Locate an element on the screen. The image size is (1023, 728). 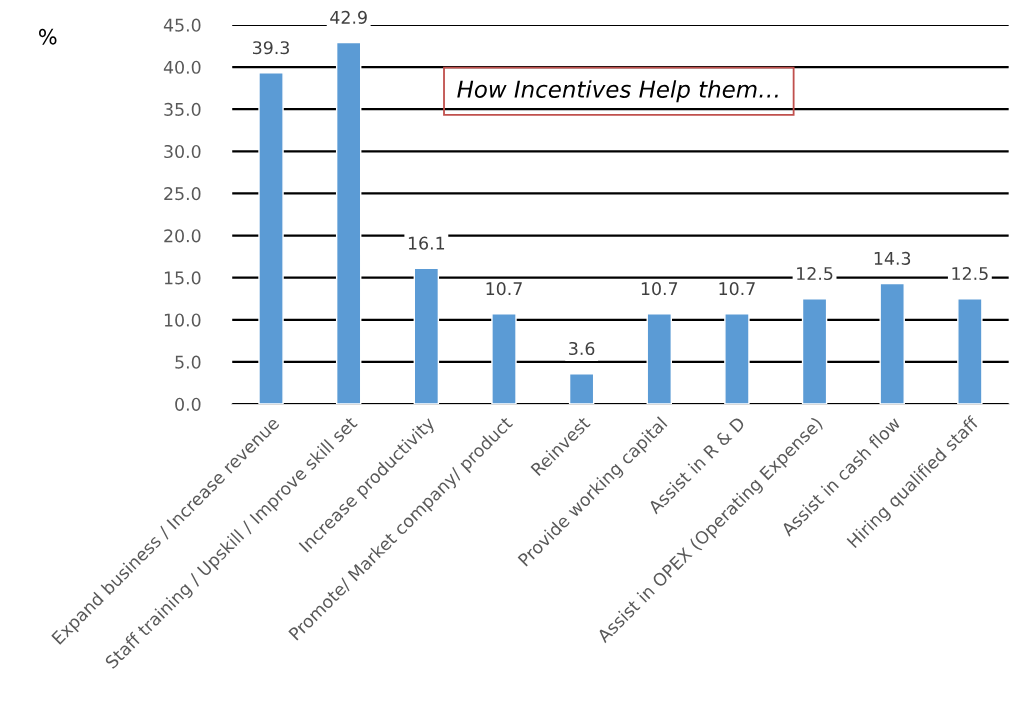
y-tick-label: 40.0 is located at coordinates (182, 67).